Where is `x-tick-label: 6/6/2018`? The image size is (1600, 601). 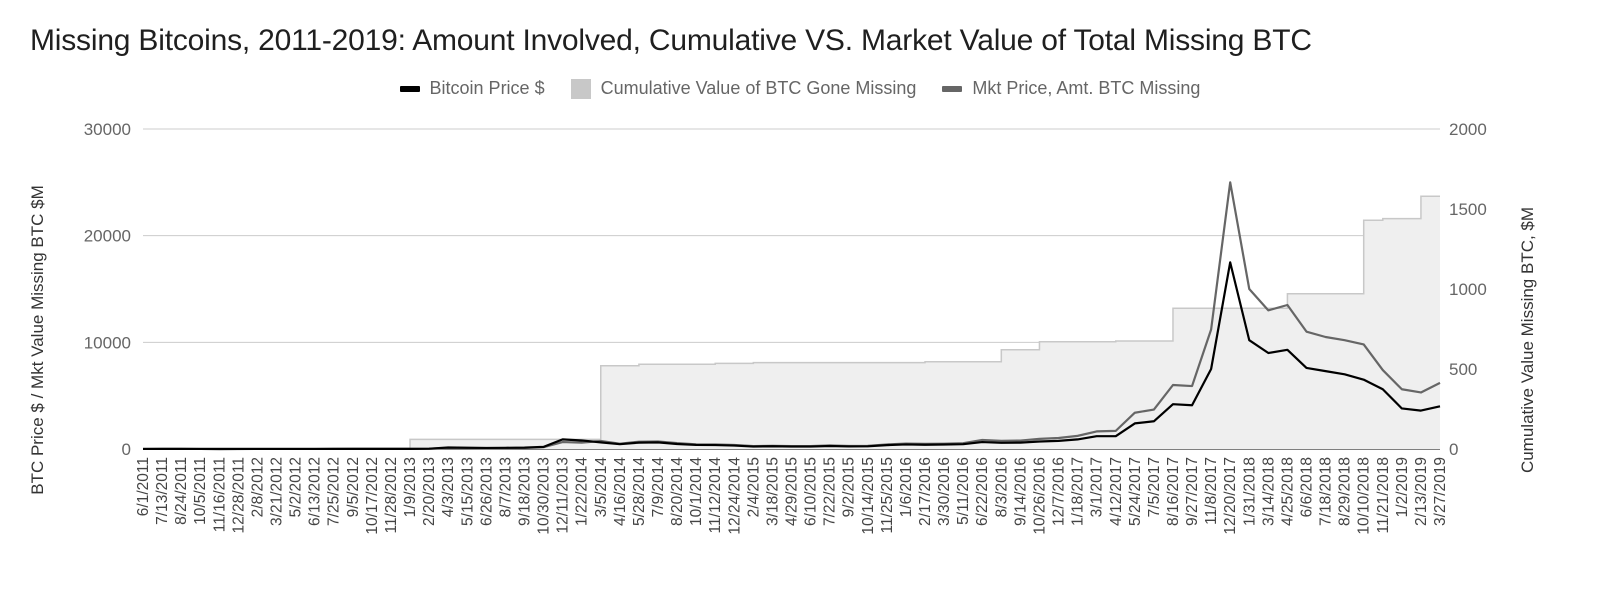
x-tick-label: 6/6/2018 is located at coordinates (1306, 487).